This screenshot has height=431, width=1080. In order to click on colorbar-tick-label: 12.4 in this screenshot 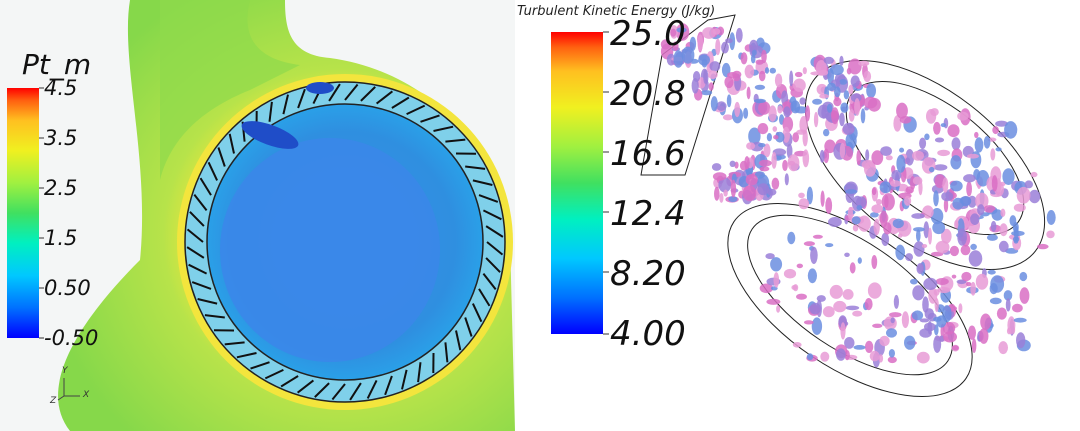, I will do `click(648, 214)`.